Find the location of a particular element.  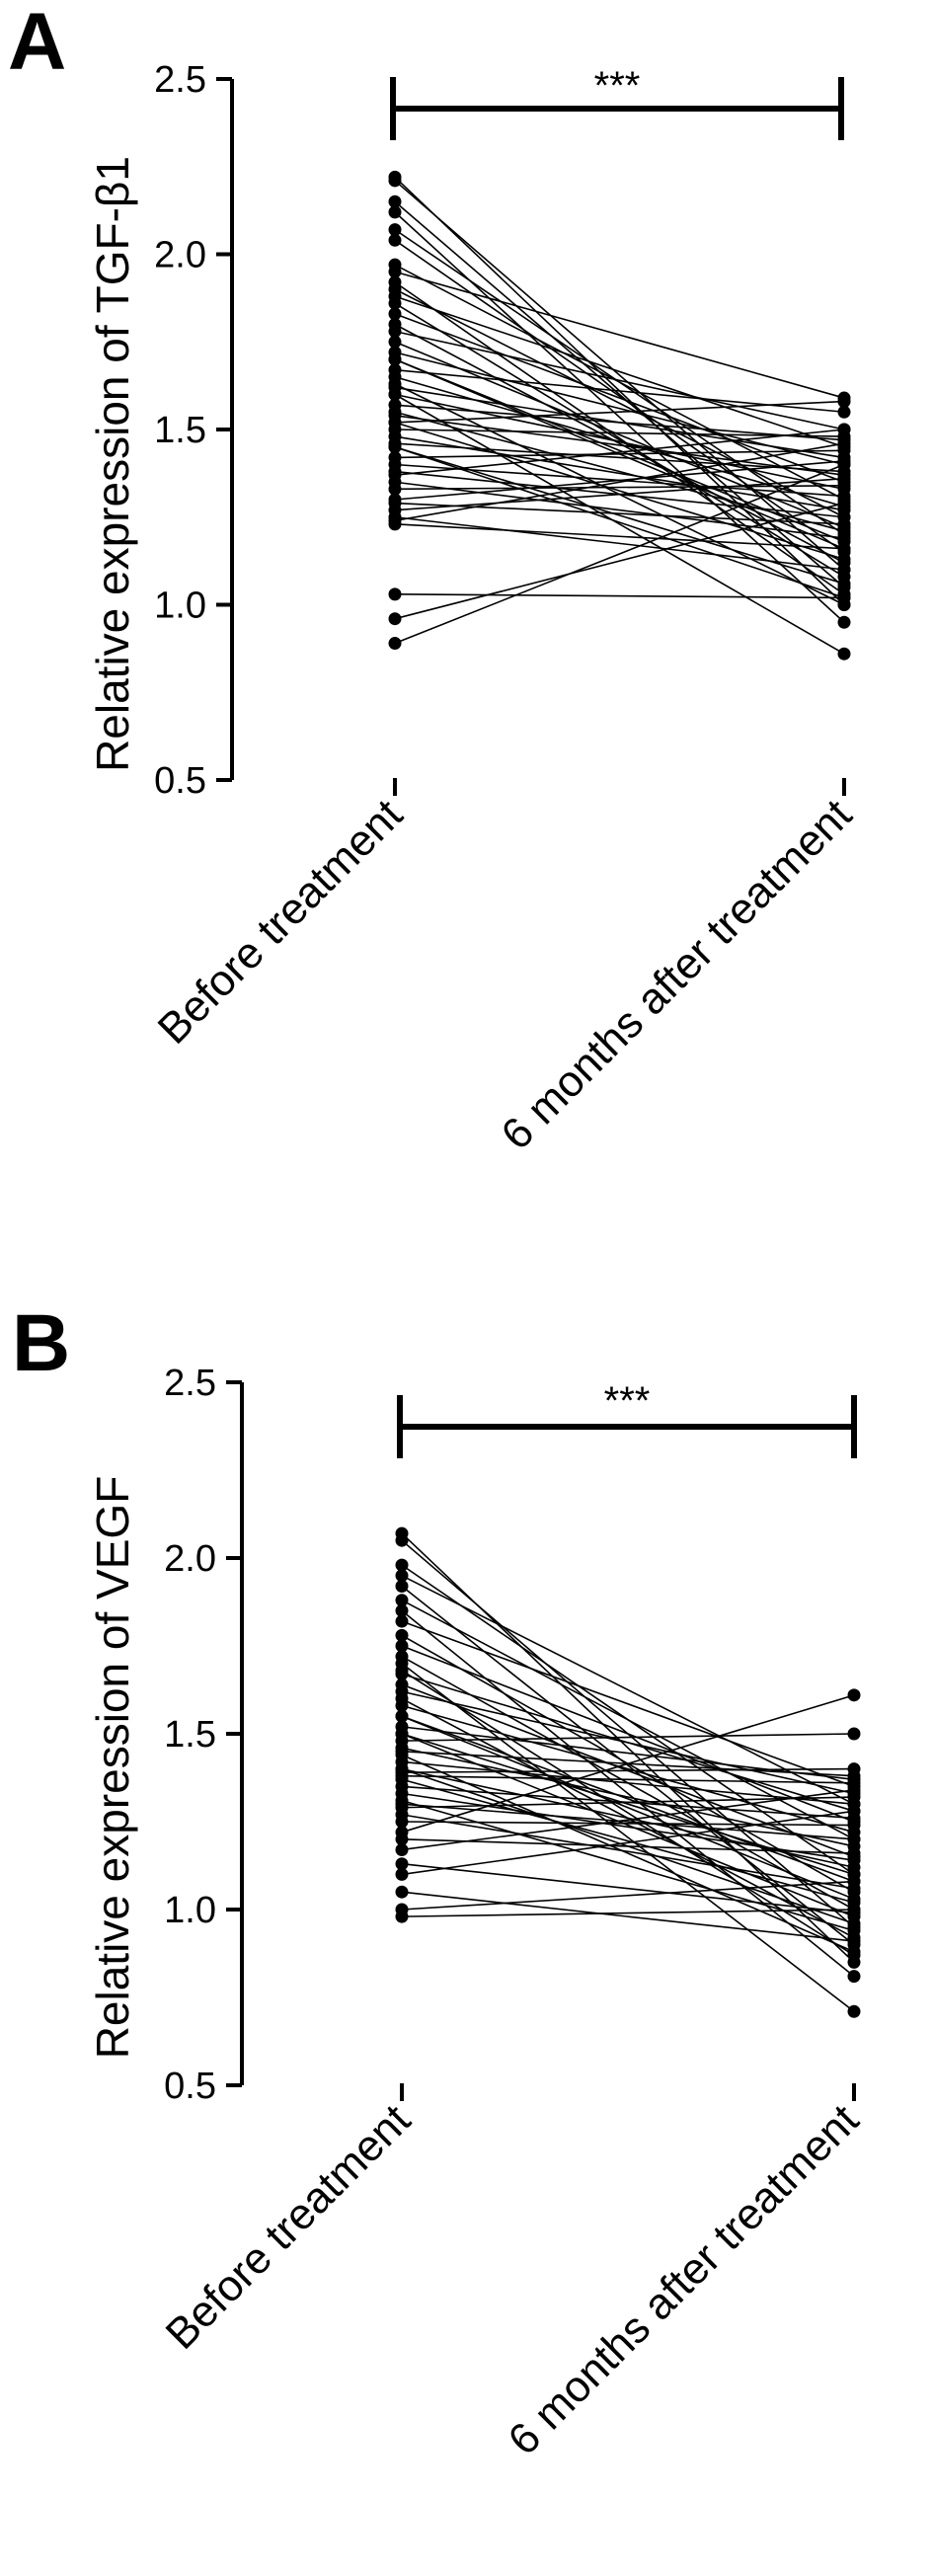

panel-label: B is located at coordinates (41, 1343).